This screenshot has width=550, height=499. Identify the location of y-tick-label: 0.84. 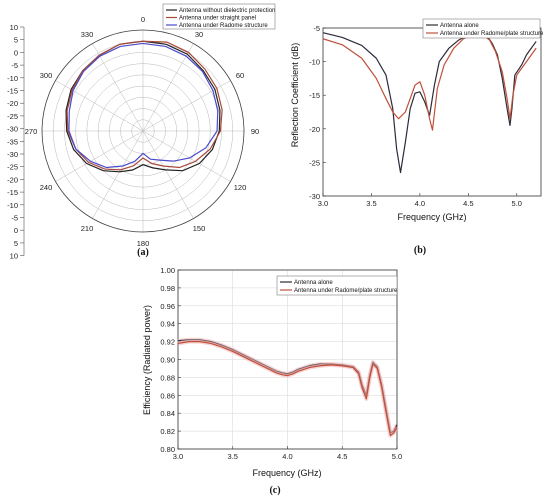
(167, 413).